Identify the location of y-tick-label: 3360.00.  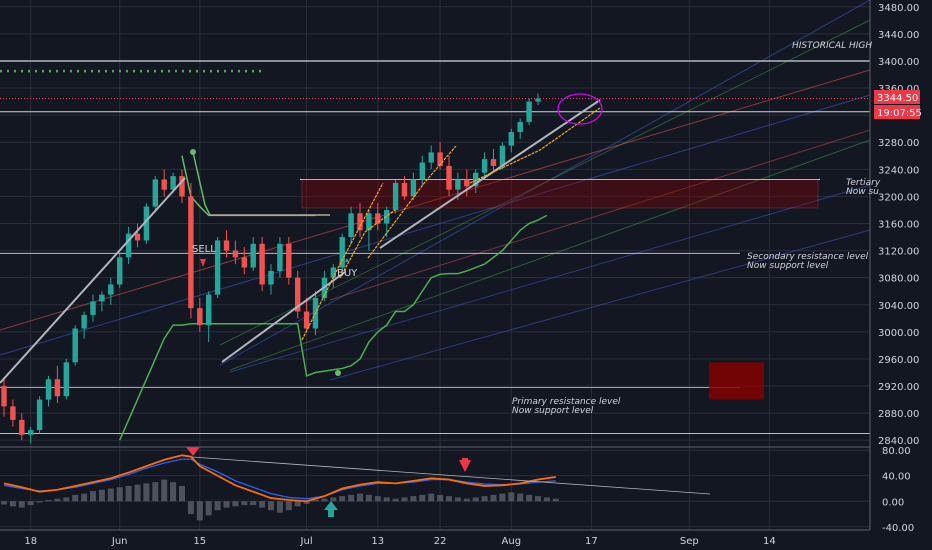
(898, 89).